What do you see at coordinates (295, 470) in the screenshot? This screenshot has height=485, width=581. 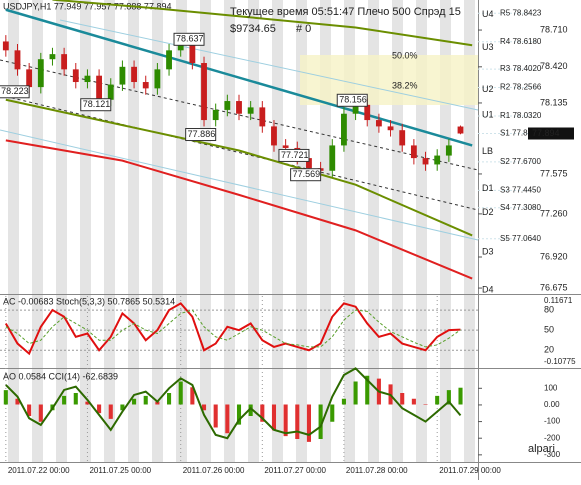 I see `x-tick-label: 2011.07.27 00:00` at bounding box center [295, 470].